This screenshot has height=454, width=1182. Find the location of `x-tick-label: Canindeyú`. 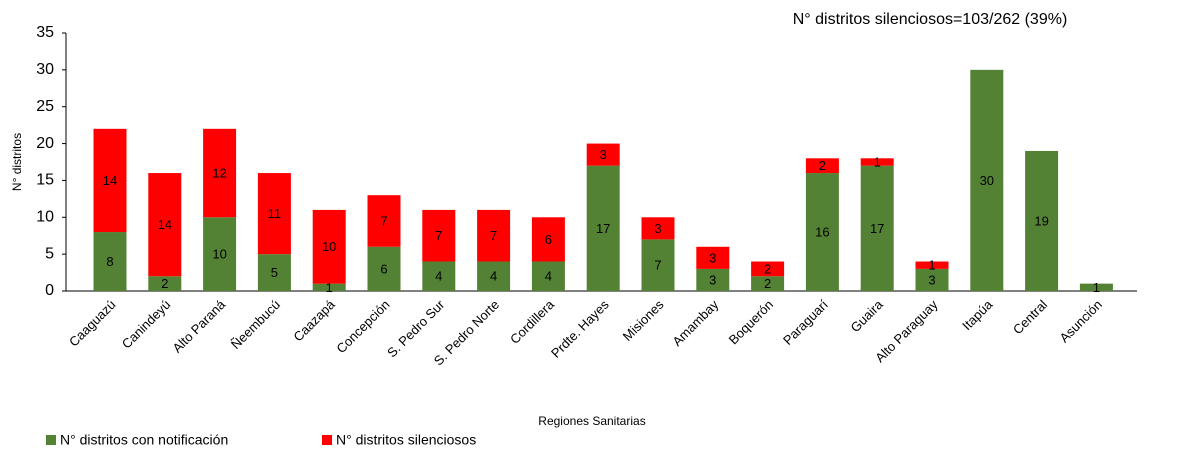

x-tick-label: Canindeyú is located at coordinates (146, 324).